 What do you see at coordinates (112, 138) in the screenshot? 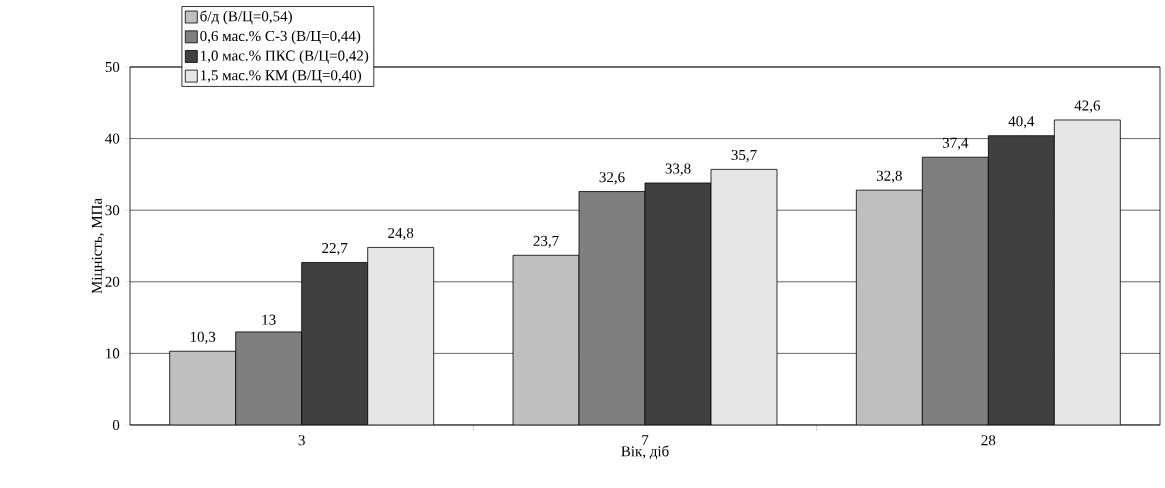
I see `y-tick-label: 40` at bounding box center [112, 138].